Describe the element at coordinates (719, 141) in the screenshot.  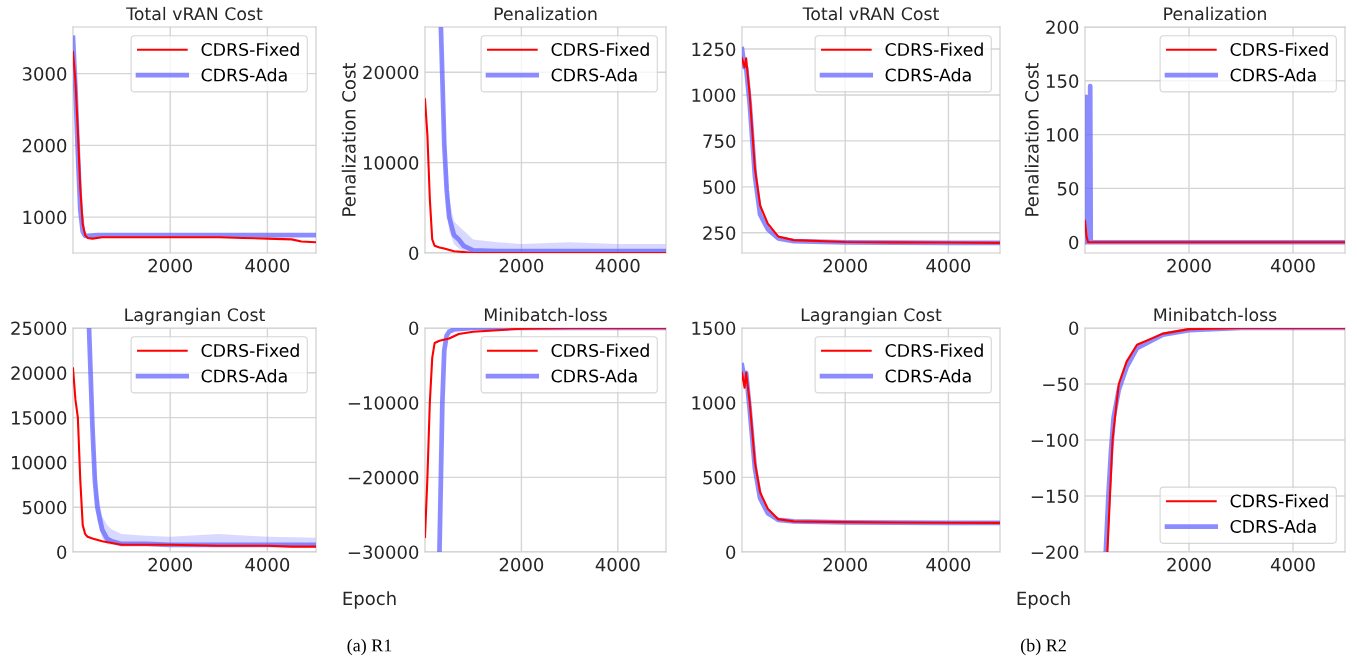
I see `y-tick-label: 750` at that location.